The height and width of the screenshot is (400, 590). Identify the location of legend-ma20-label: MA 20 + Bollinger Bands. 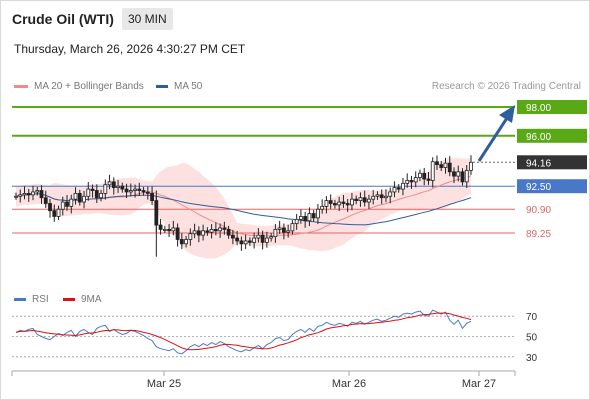
(89, 86).